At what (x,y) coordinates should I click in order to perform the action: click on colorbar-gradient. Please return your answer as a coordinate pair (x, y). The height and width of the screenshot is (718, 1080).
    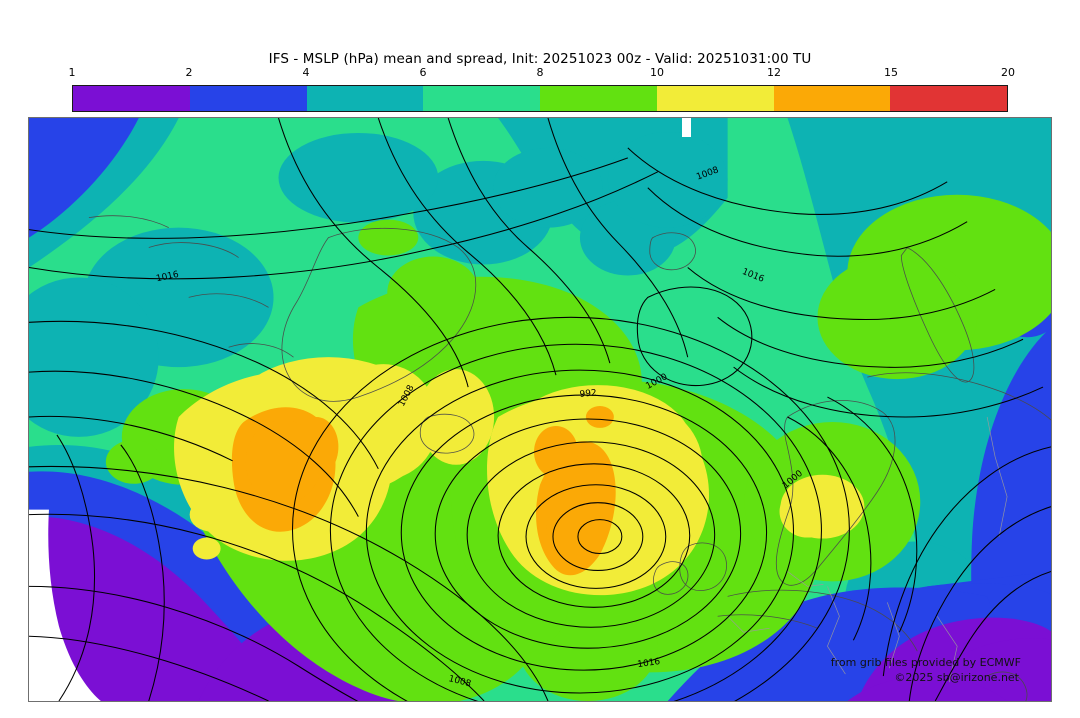
    Looking at the image, I should click on (540, 98).